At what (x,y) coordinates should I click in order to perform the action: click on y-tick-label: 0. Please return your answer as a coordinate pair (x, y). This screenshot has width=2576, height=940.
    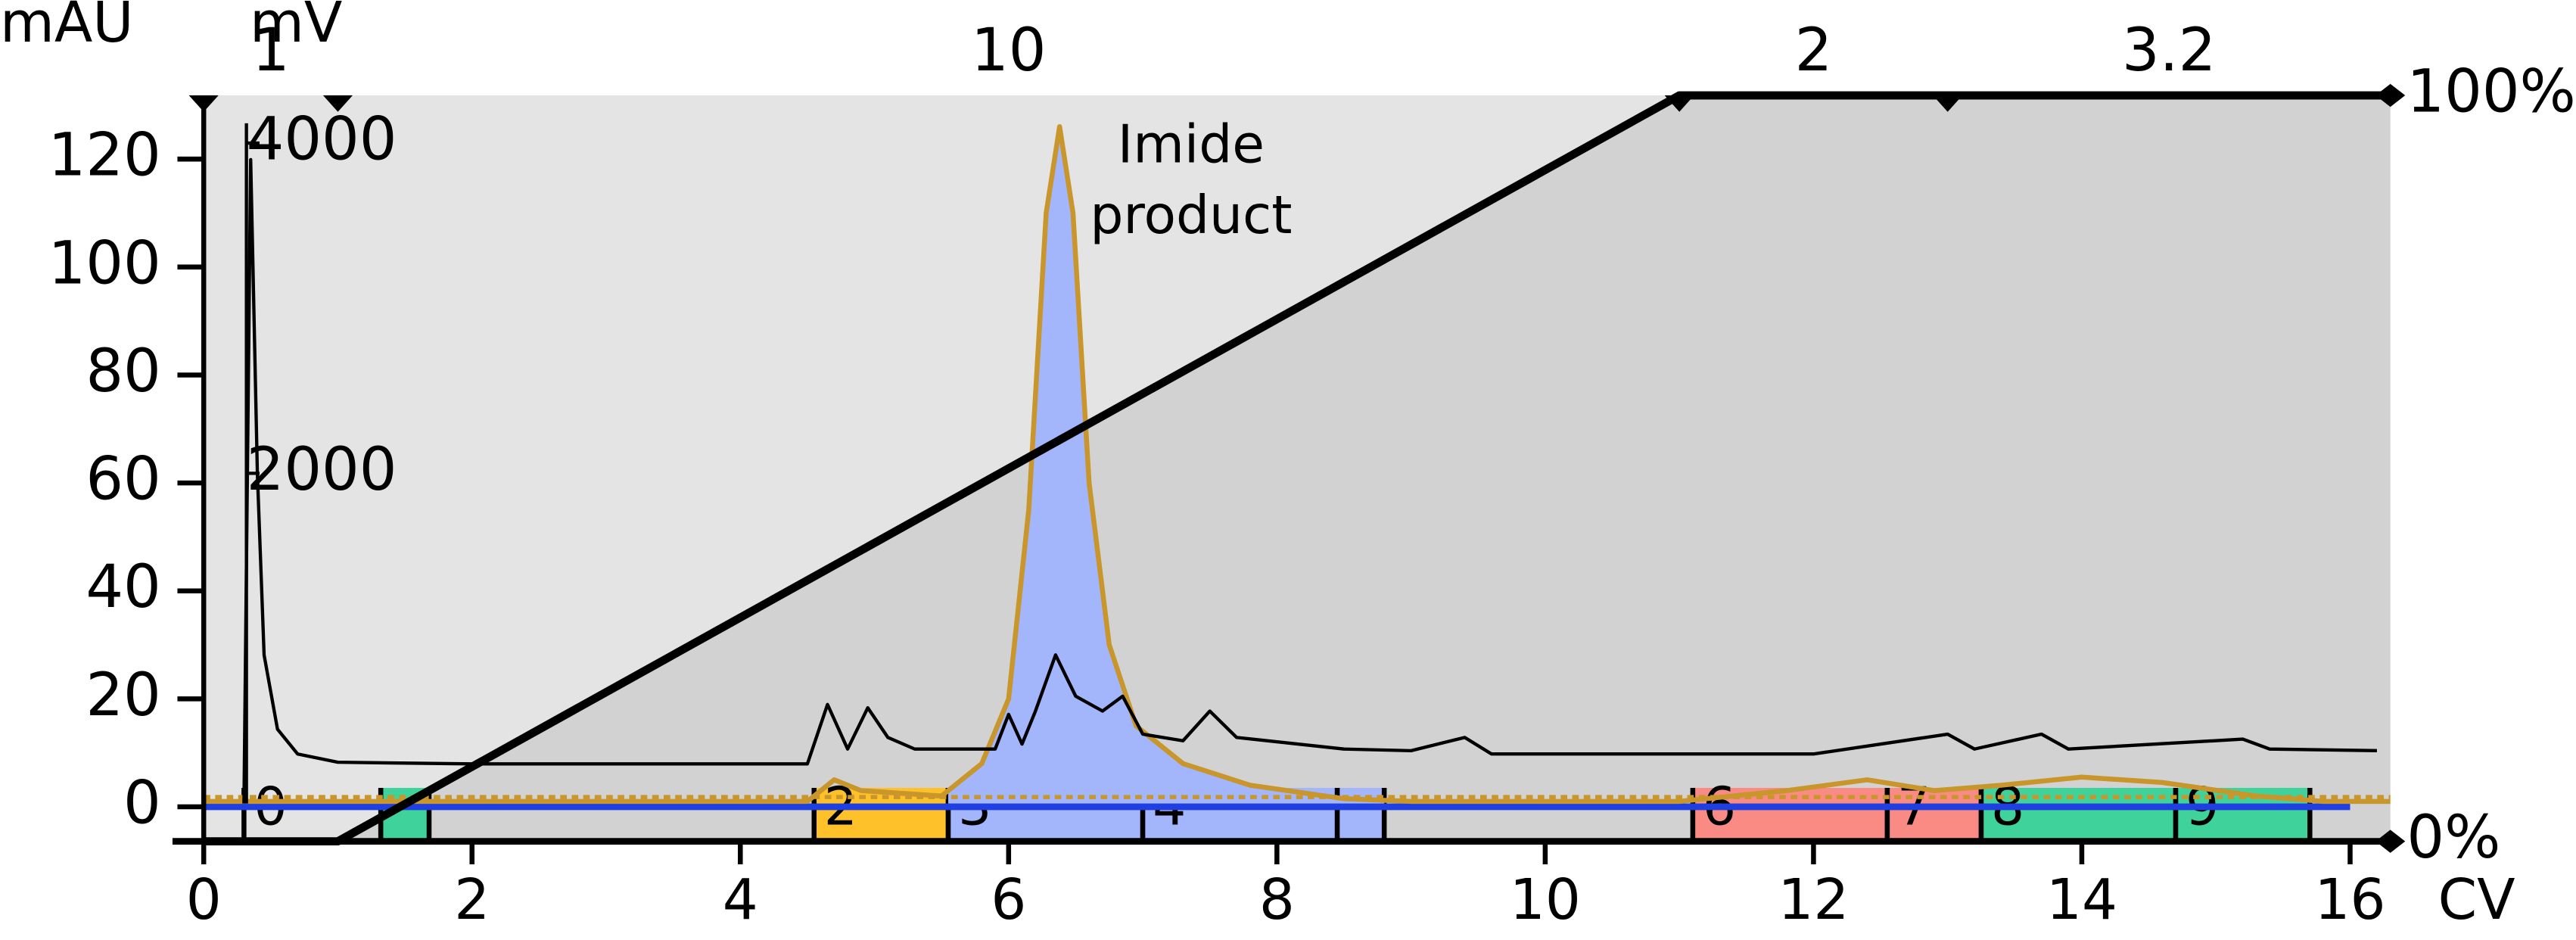
    Looking at the image, I should click on (142, 803).